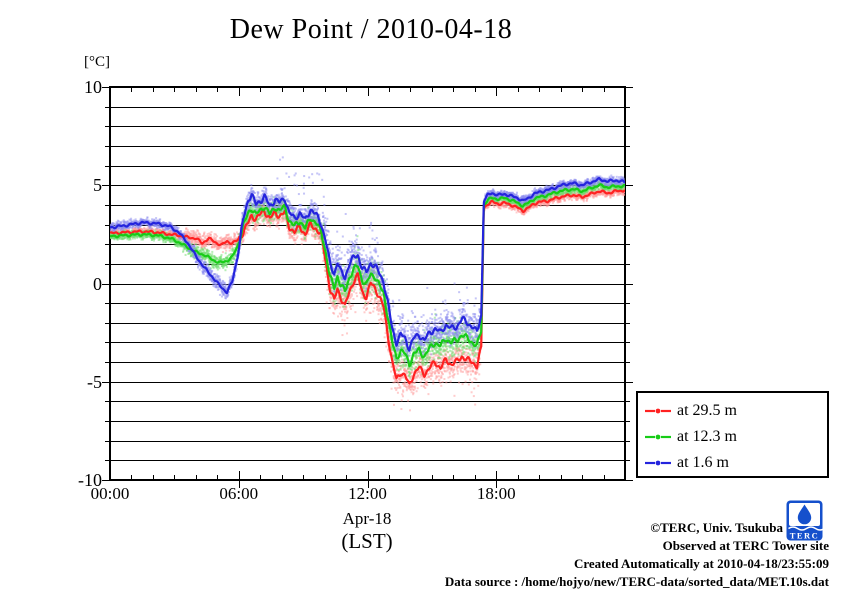 The height and width of the screenshot is (595, 842). I want to click on y-tick-label: 5, so click(97, 185).